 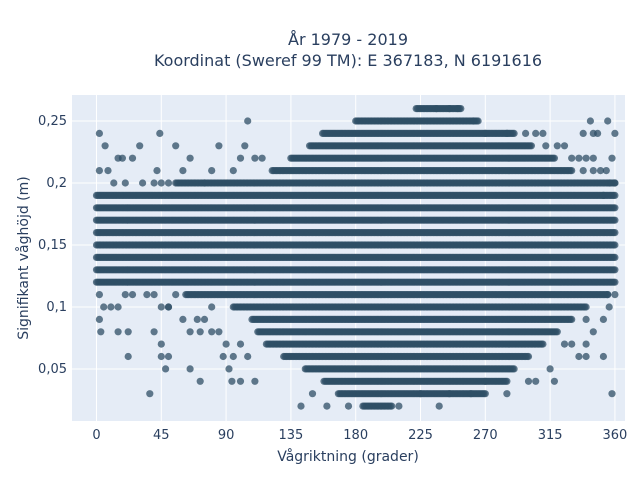 What do you see at coordinates (348, 39) in the screenshot?
I see `chart-title-line-1: År 1979 - 2019` at bounding box center [348, 39].